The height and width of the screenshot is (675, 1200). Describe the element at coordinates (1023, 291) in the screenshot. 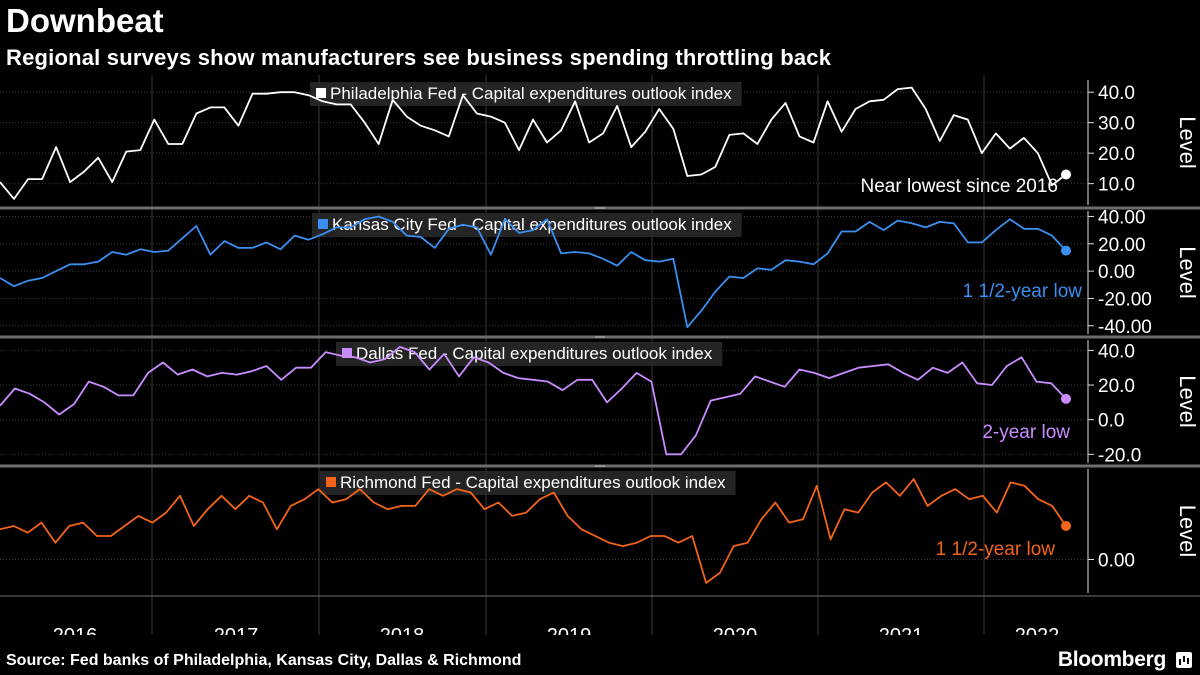

I see `annotation-kansas-city: 1 1/2-year low` at that location.